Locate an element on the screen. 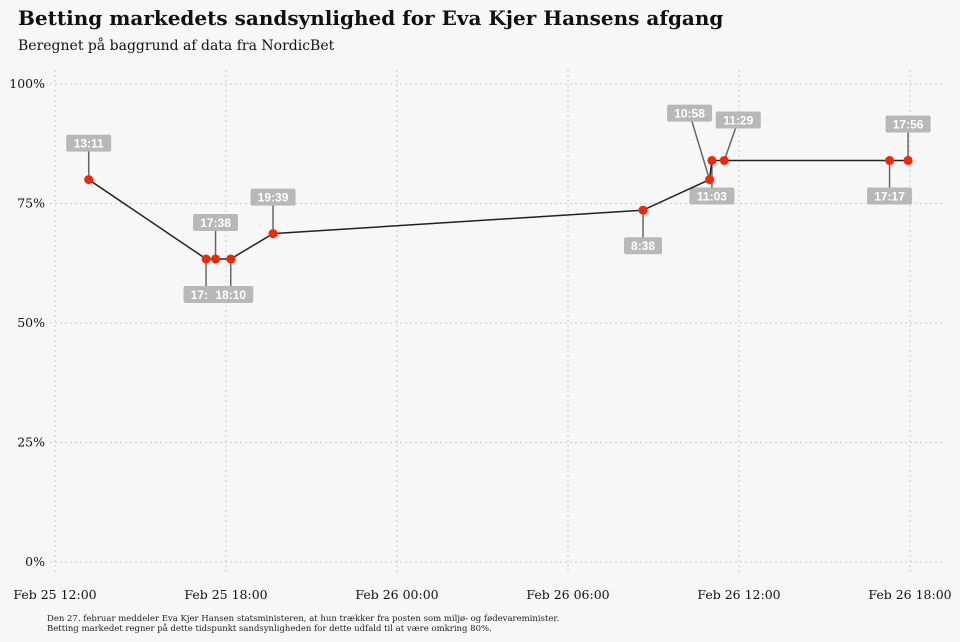 This screenshot has width=960, height=642. point-time-label: 8:38 is located at coordinates (643, 246).